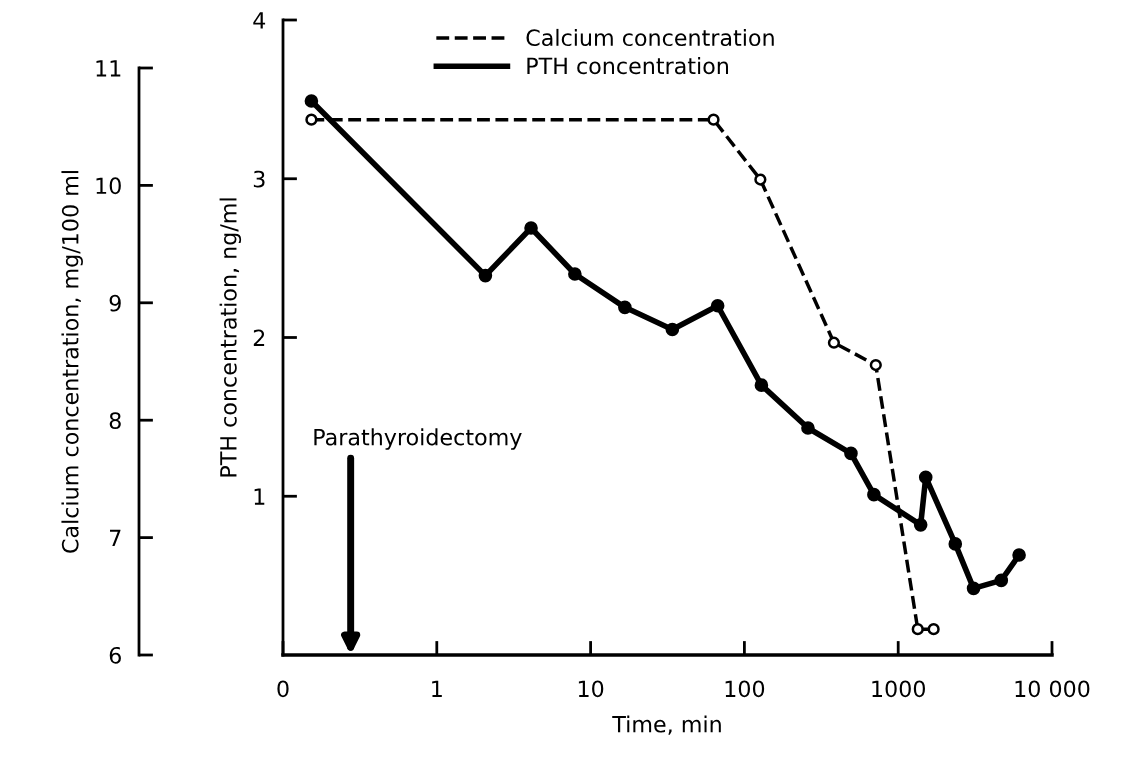 This screenshot has height=766, width=1126. What do you see at coordinates (115, 538) in the screenshot?
I see `y2-tick-label: 7` at bounding box center [115, 538].